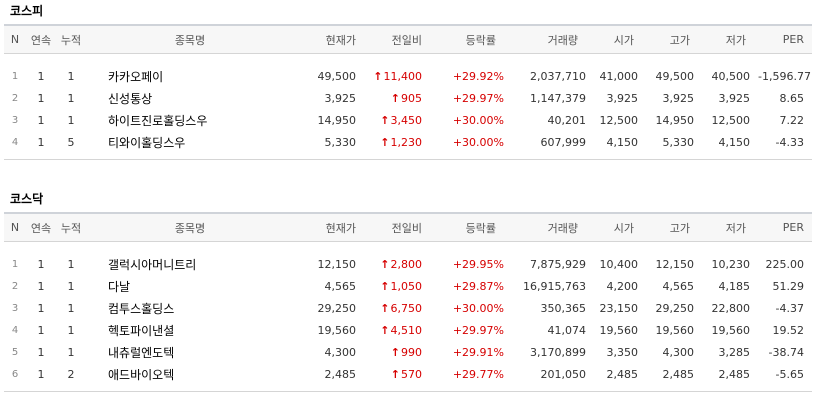  What do you see at coordinates (152, 264) in the screenshot?
I see `stock-name-link: 갤럭시아머니트리` at bounding box center [152, 264].